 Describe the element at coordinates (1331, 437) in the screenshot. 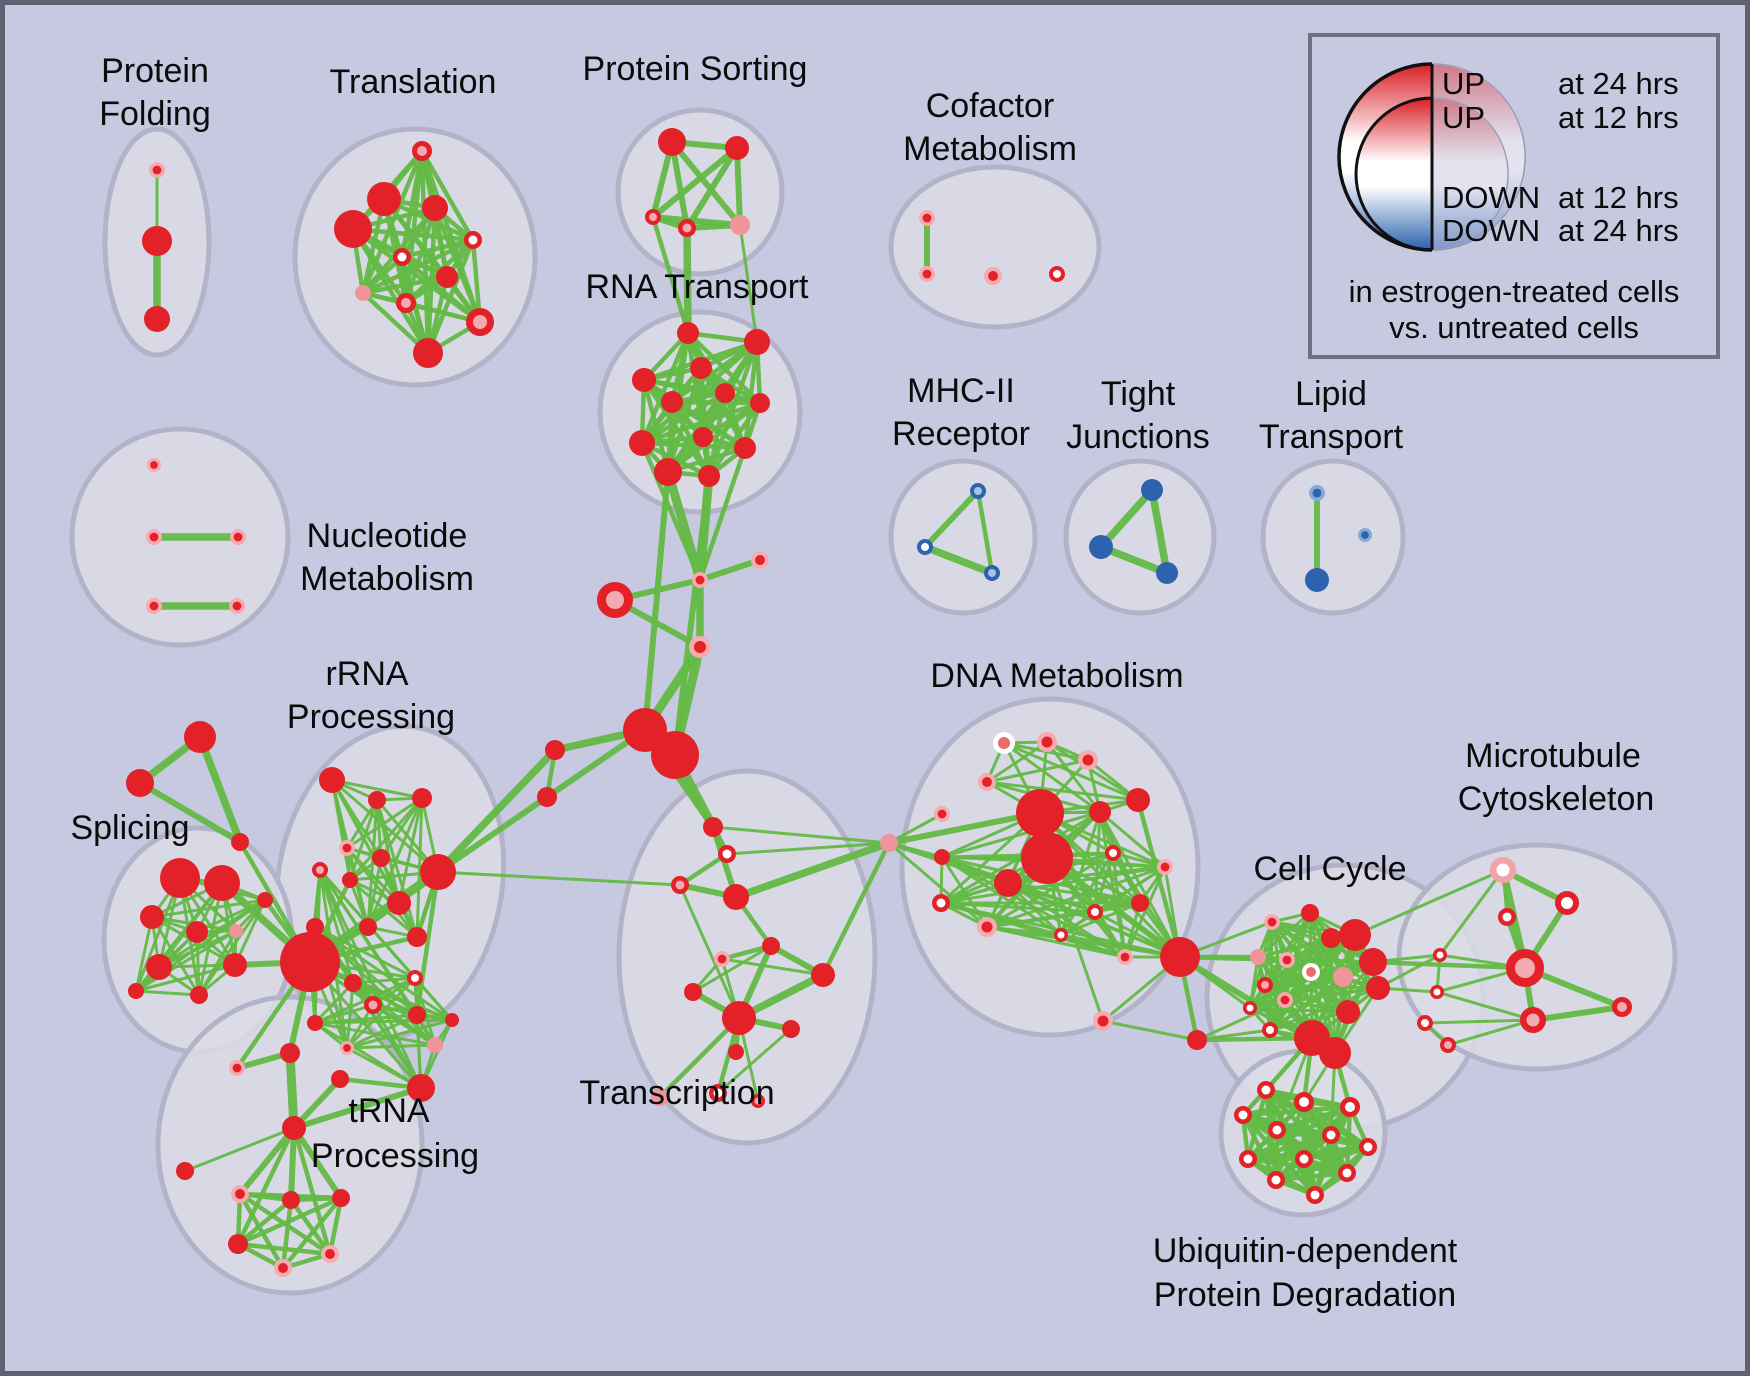

I see `cluster-label: Transport` at that location.